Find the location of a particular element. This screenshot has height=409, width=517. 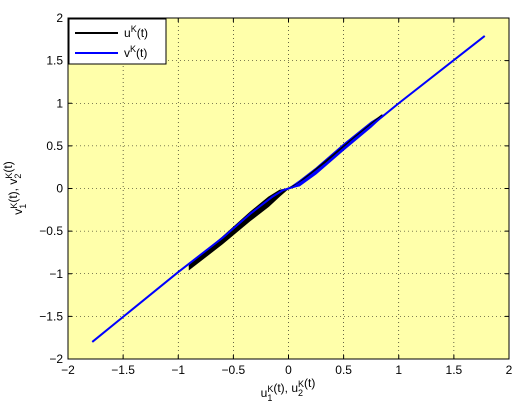

legend-label: vK(t) is located at coordinates (135, 52).